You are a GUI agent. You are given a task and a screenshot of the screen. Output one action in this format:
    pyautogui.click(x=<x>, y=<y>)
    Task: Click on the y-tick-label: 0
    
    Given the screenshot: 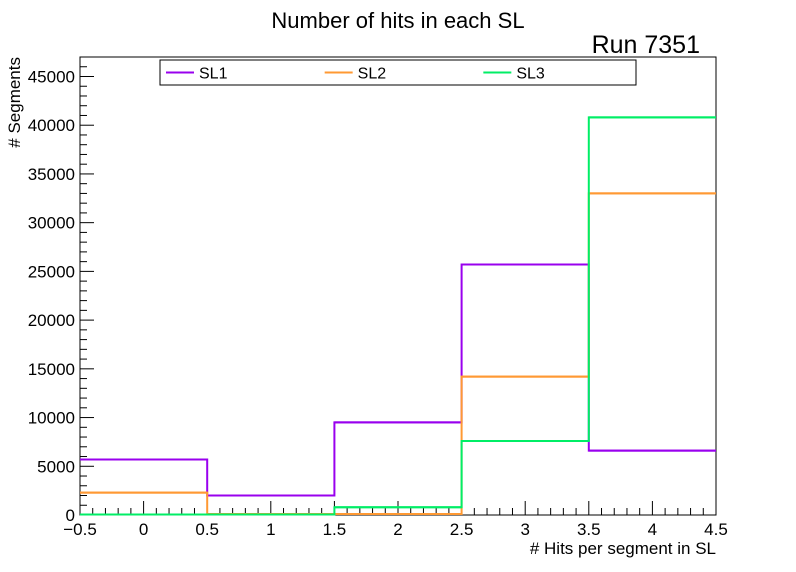 What is the action you would take?
    pyautogui.click(x=70, y=515)
    